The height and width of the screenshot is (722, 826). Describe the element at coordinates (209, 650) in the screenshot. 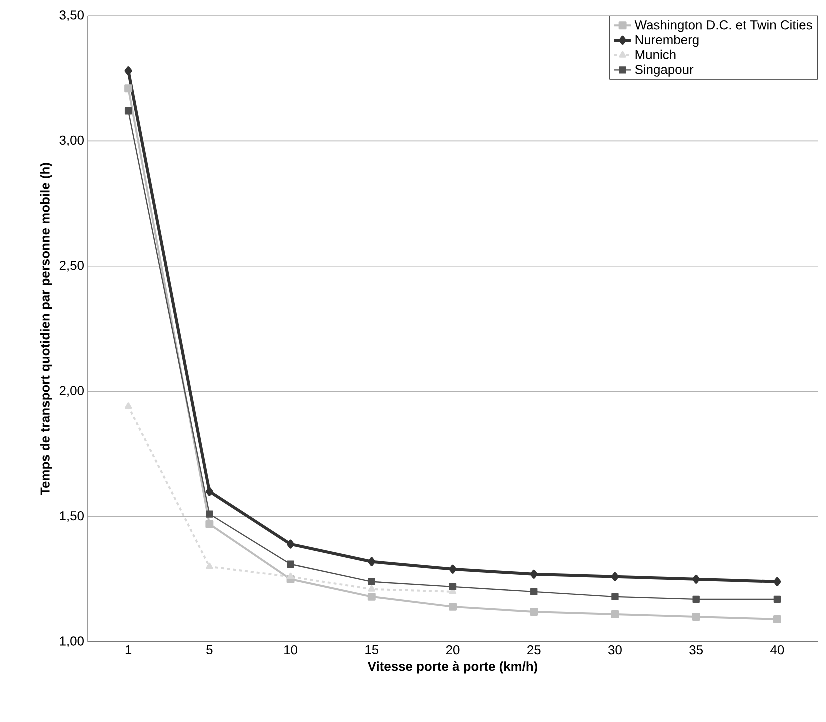

I see `x-tick-label: 5` at that location.